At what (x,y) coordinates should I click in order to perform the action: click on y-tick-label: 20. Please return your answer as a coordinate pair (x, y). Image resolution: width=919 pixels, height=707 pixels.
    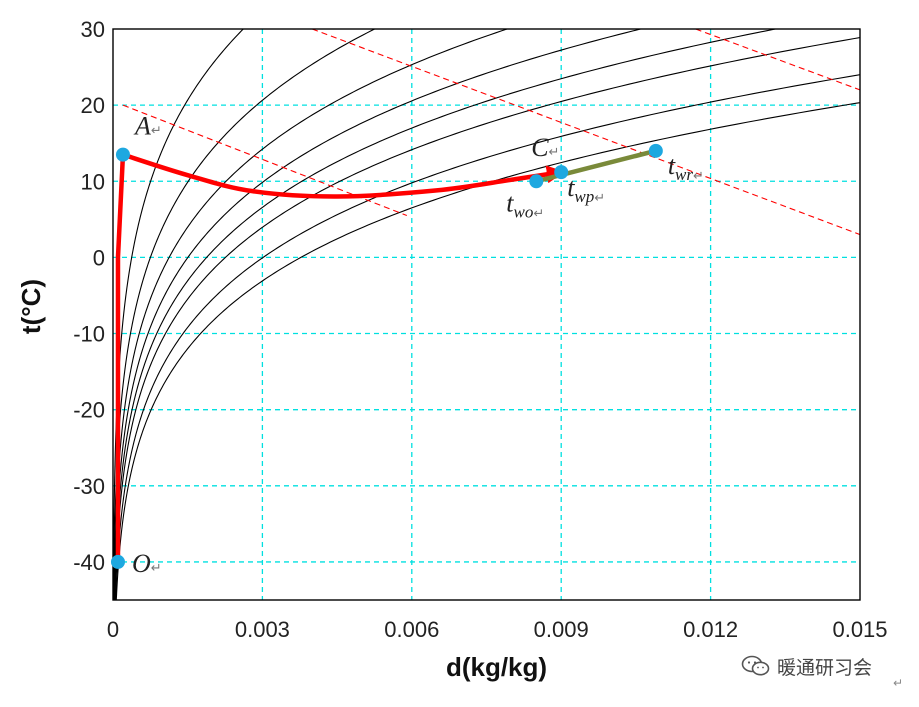
    Looking at the image, I should click on (93, 105).